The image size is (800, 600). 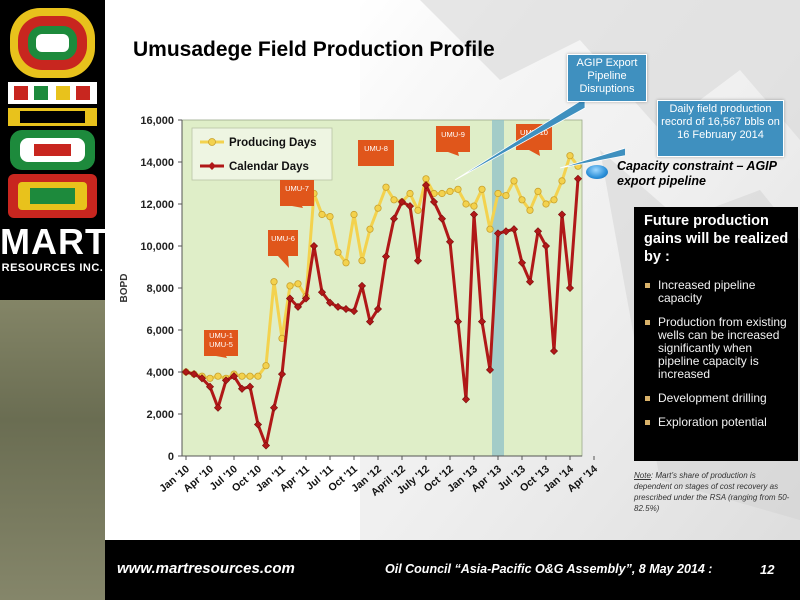 I want to click on y-tick-label: 2,000, so click(x=160, y=415).